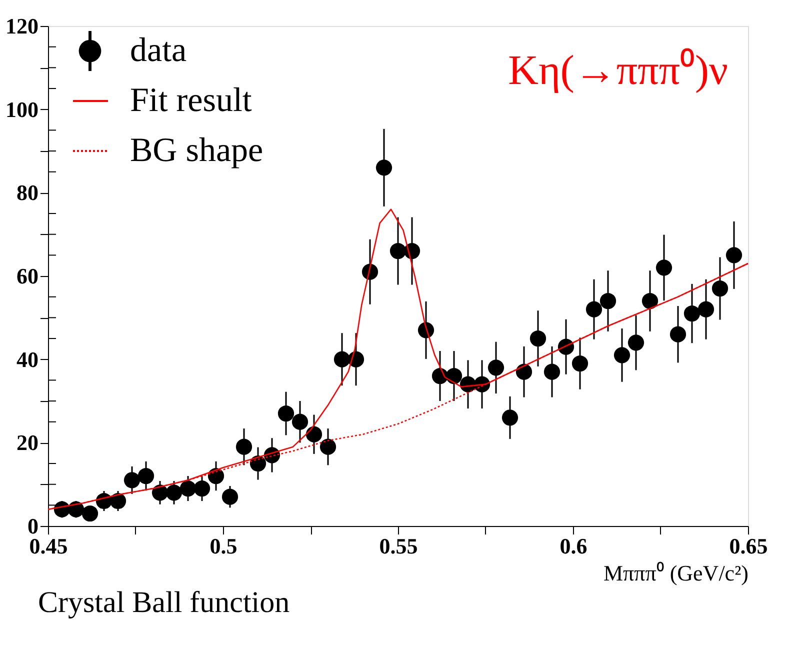  I want to click on annotation: Kη(→πππ⁰)ν, so click(618, 71).